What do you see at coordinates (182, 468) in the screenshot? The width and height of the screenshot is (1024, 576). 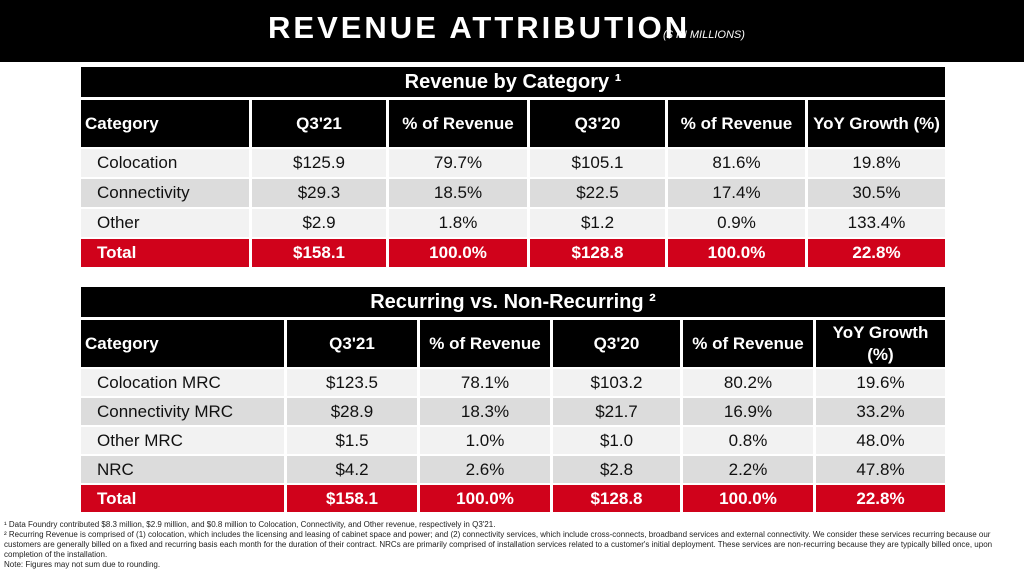 I see `table-cell: NRC` at bounding box center [182, 468].